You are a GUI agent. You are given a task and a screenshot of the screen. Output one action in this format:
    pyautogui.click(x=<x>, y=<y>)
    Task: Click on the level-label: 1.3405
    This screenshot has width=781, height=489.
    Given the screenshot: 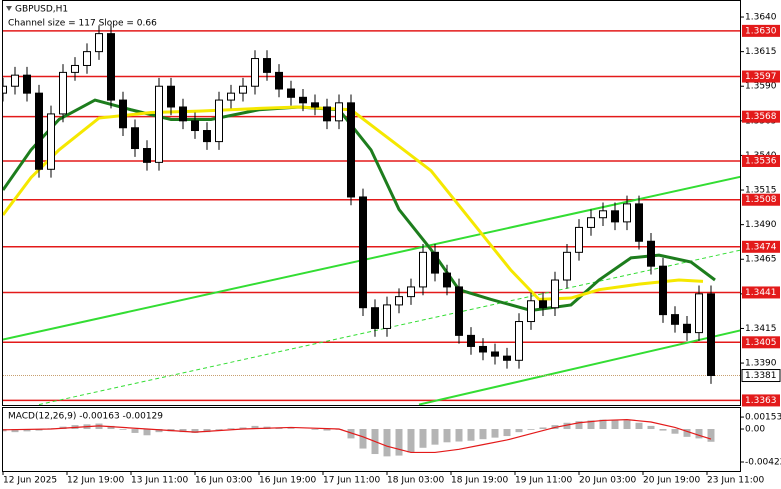 What is the action you would take?
    pyautogui.click(x=761, y=343)
    